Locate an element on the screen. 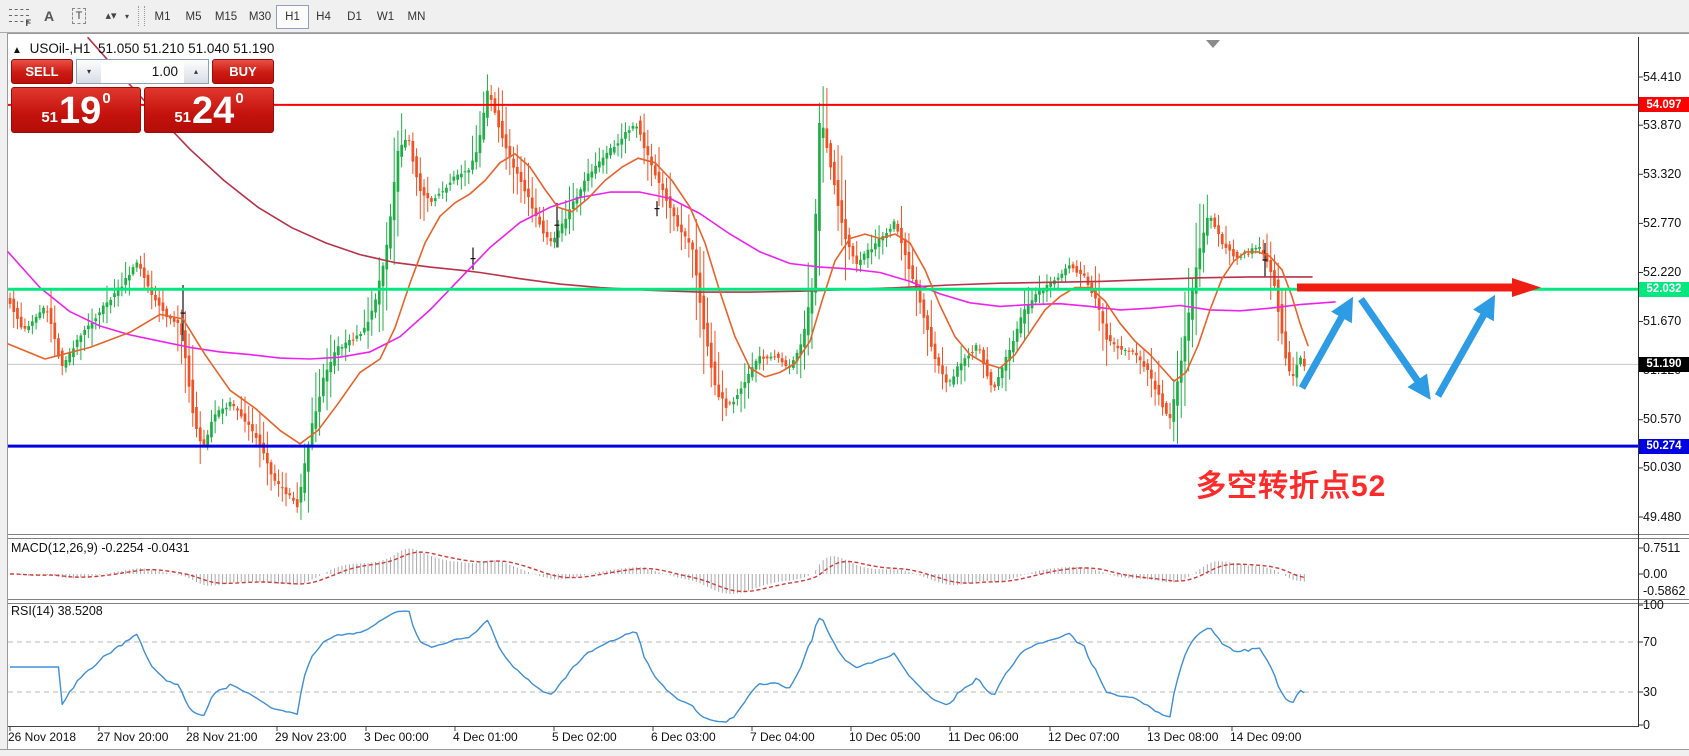 This screenshot has height=756, width=1689. macd-axis-label: -0.5862 is located at coordinates (1664, 591).